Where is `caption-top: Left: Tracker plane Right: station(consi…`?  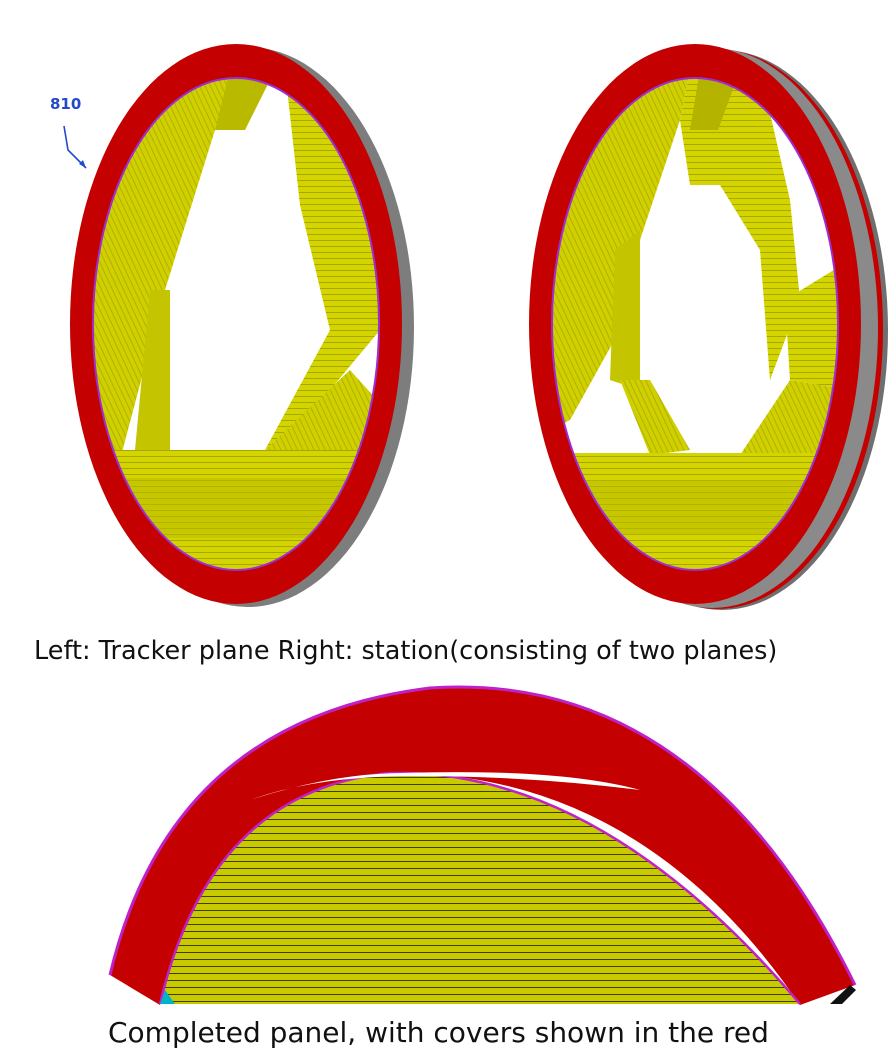 caption-top: Left: Tracker plane Right: station(consi… is located at coordinates (406, 651).